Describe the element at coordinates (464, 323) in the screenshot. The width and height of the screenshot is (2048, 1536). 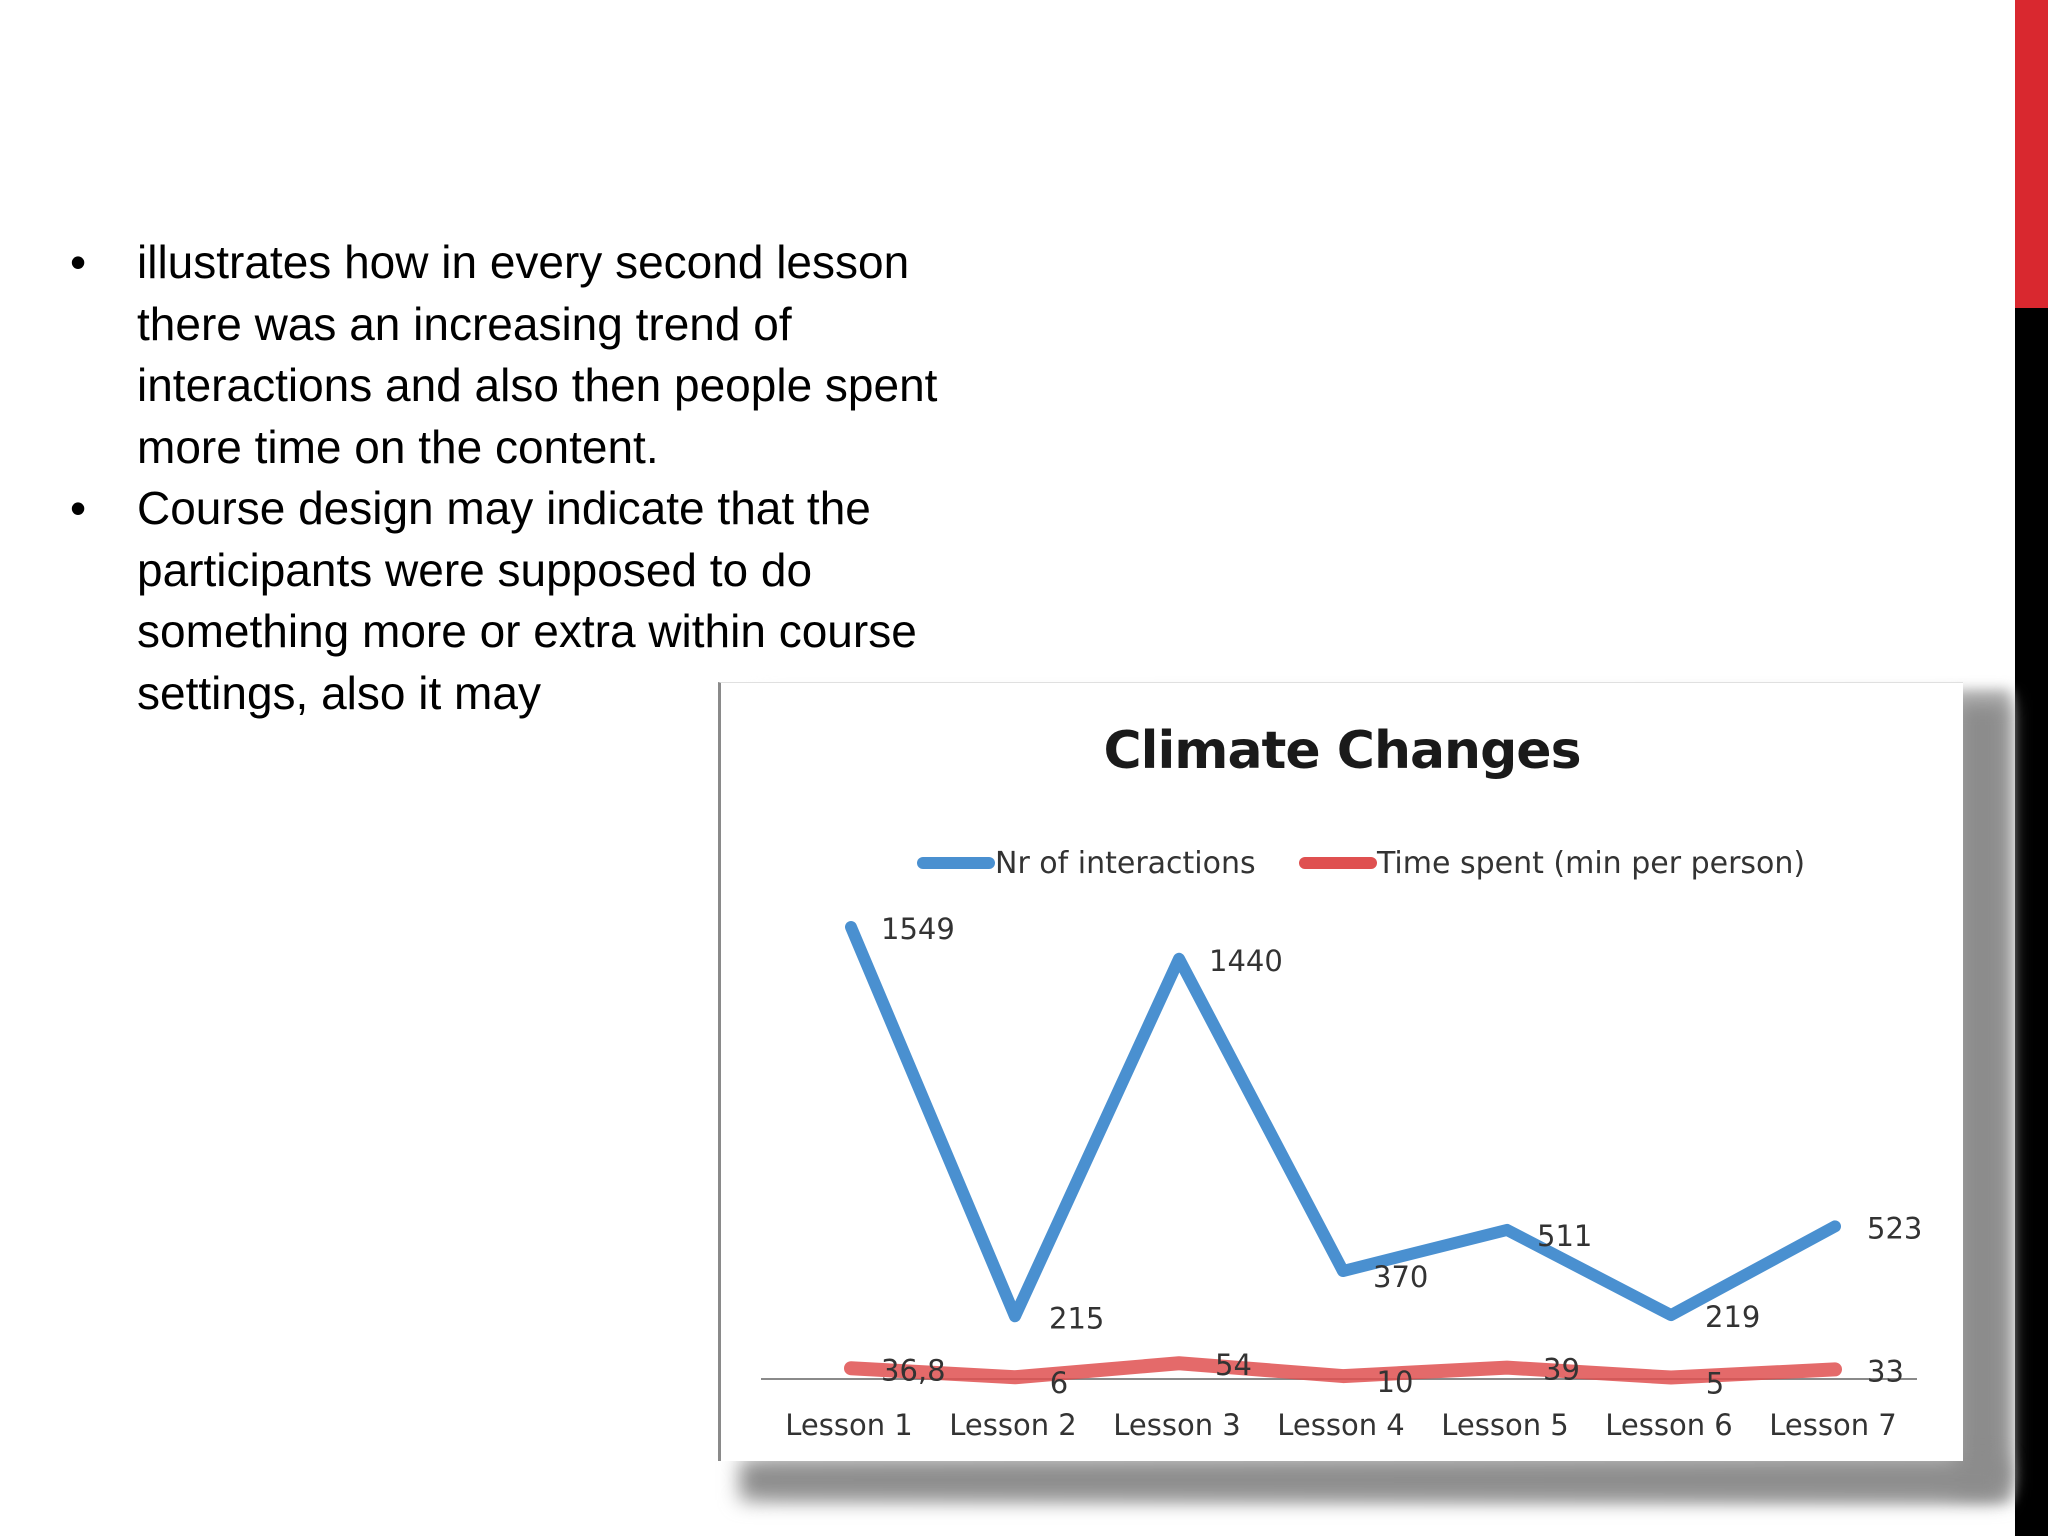
I see `bullet-line: there was an increasing trend of` at that location.